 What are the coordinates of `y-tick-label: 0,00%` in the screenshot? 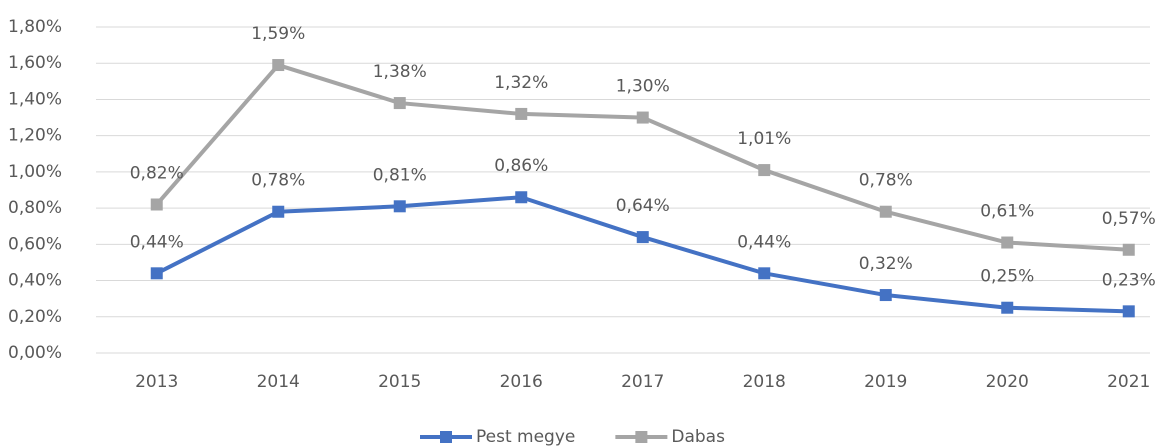 It's located at (35, 353).